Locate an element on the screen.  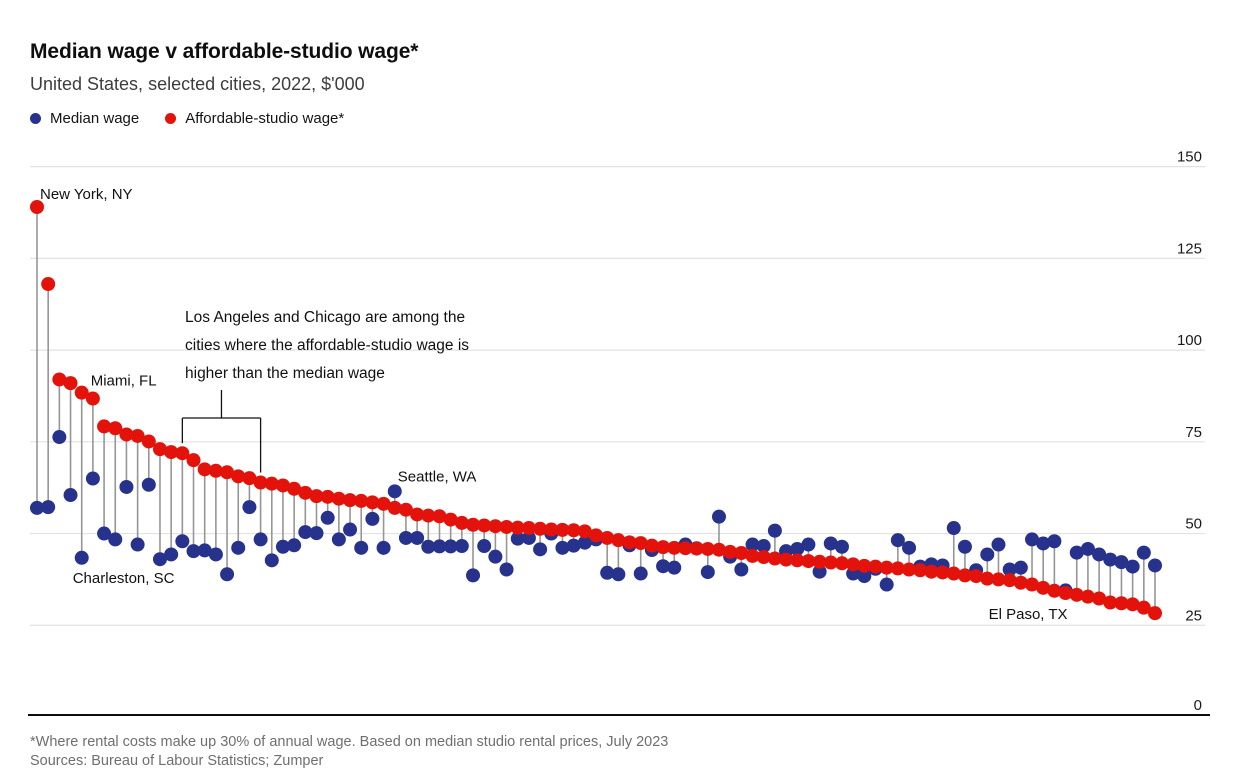
median-wage-dot-icon is located at coordinates (35, 118).